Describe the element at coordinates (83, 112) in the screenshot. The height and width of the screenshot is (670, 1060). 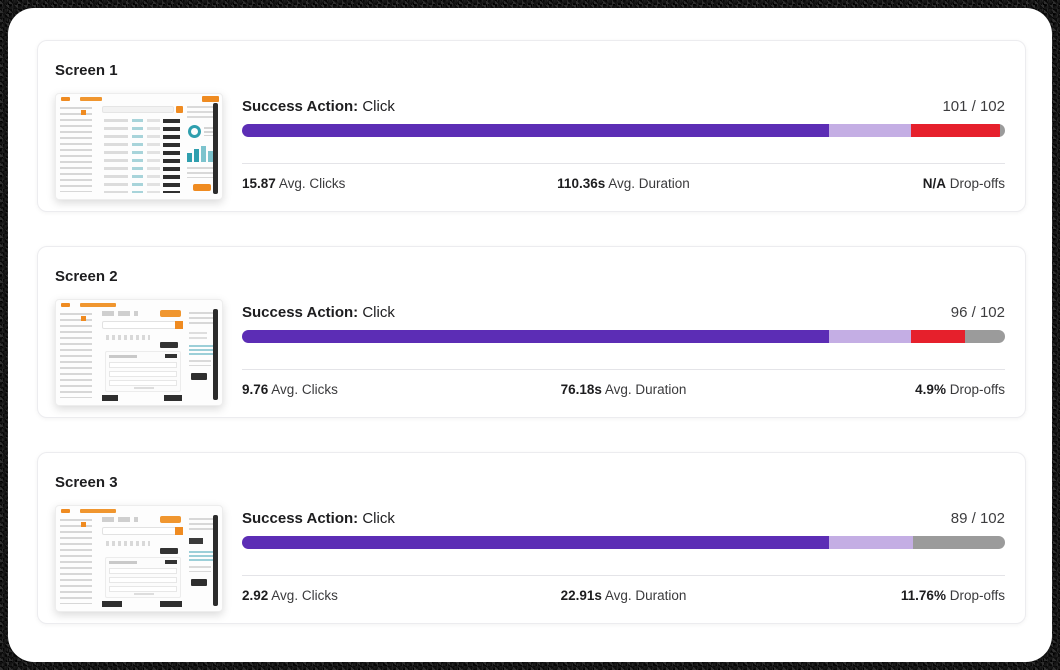
I see `mini-sidebar-badge` at that location.